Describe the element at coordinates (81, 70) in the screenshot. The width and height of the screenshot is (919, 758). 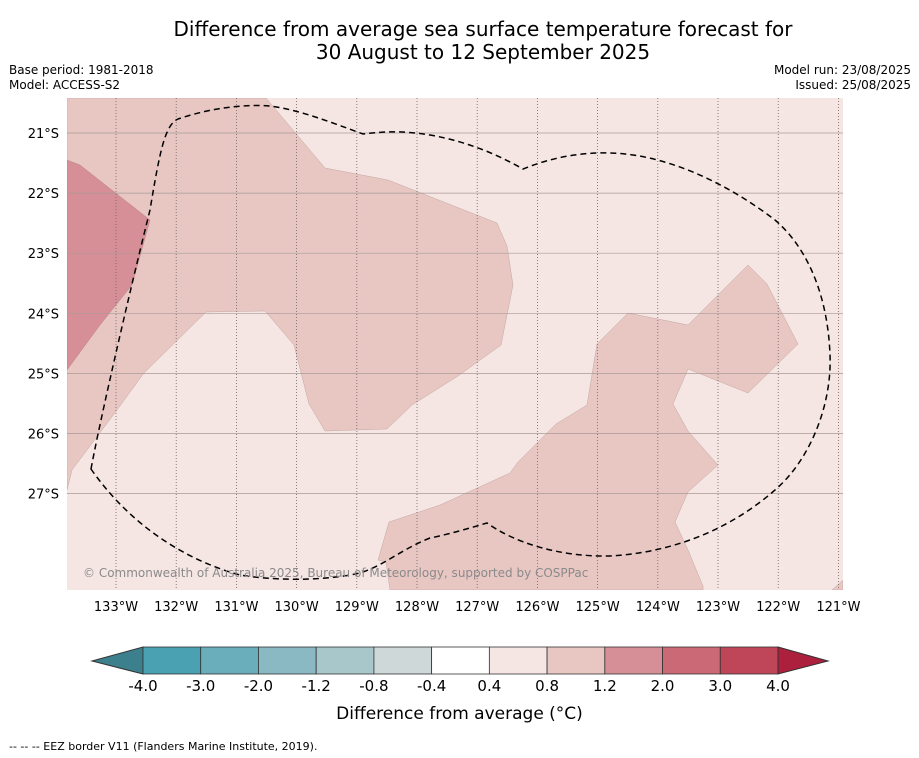
I see `base-period-text: Base period: 1981-2018` at that location.